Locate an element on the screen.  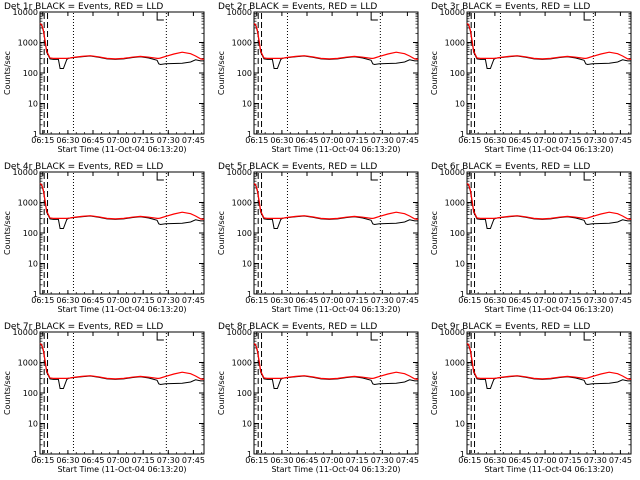
chart-title: Det 5r BLACK = Events, RED = LLD is located at coordinates (297, 167).